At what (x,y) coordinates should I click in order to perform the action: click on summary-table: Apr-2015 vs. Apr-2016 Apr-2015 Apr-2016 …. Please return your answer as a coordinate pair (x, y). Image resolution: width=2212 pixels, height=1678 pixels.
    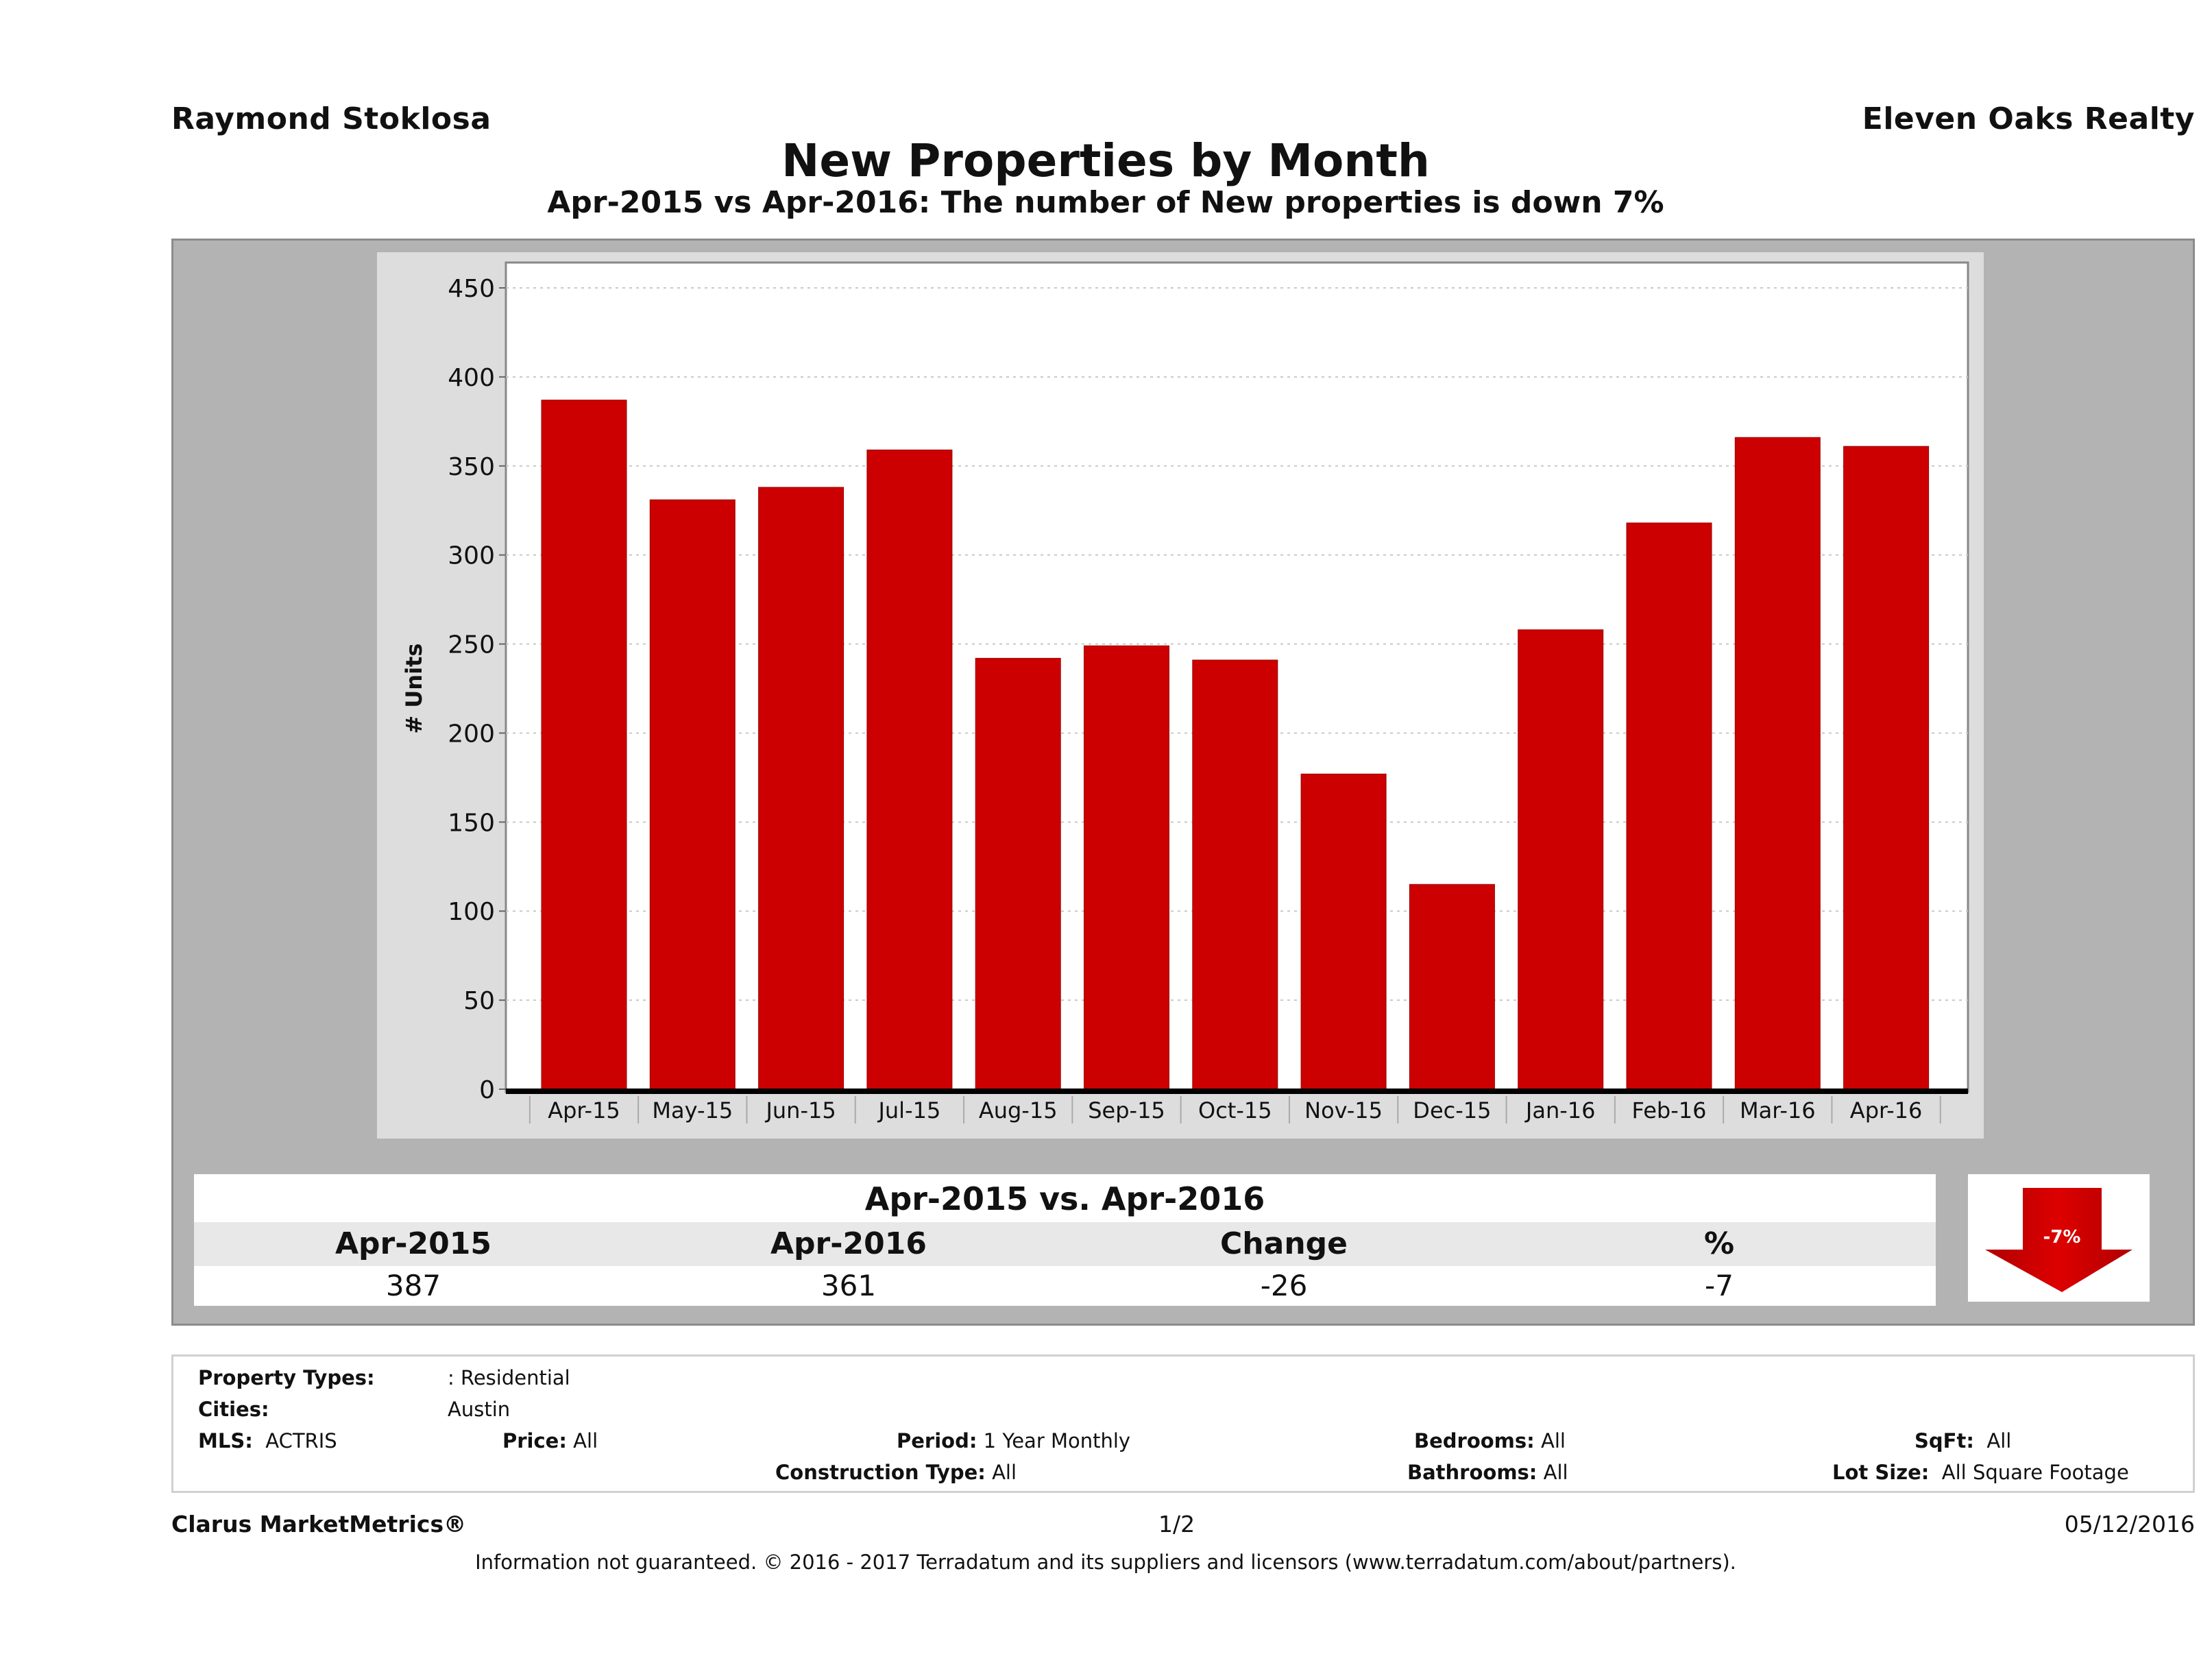
    Looking at the image, I should click on (1065, 1240).